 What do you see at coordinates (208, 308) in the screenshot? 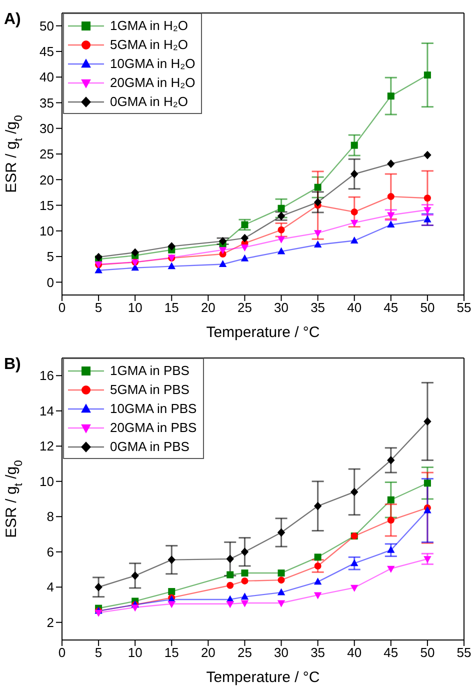
I see `x-tick-label: 20` at bounding box center [208, 308].